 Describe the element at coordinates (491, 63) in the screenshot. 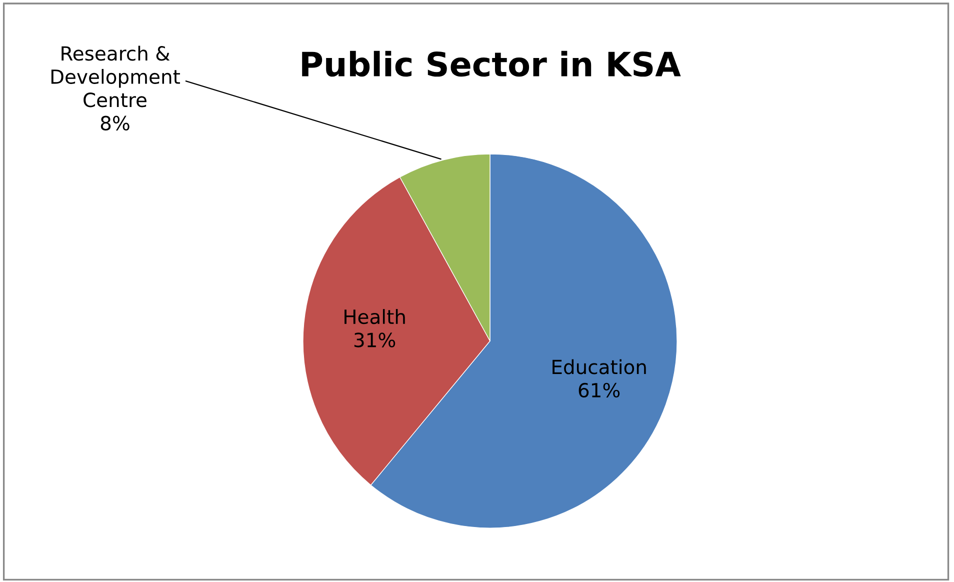

I see `chart-title: Public Sector in KSA` at that location.